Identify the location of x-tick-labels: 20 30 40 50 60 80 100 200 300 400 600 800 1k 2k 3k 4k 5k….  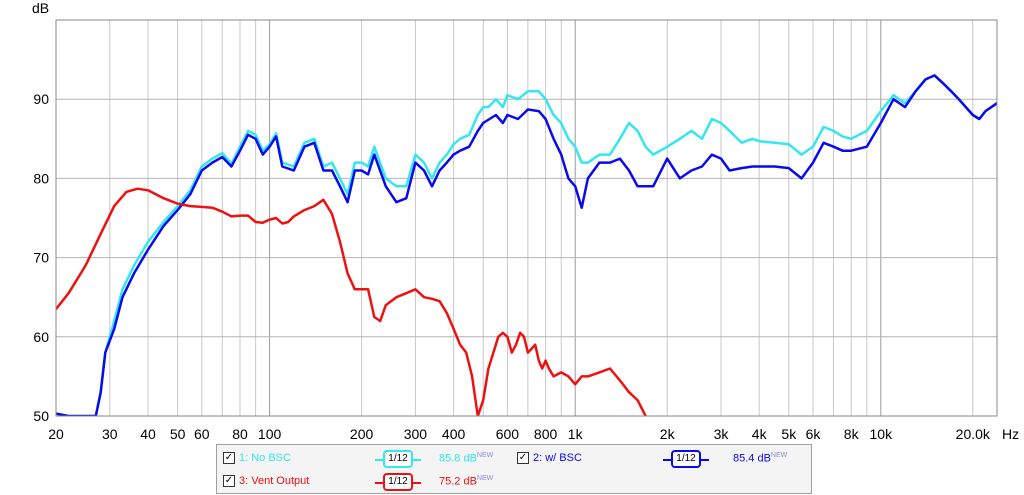
(519, 434).